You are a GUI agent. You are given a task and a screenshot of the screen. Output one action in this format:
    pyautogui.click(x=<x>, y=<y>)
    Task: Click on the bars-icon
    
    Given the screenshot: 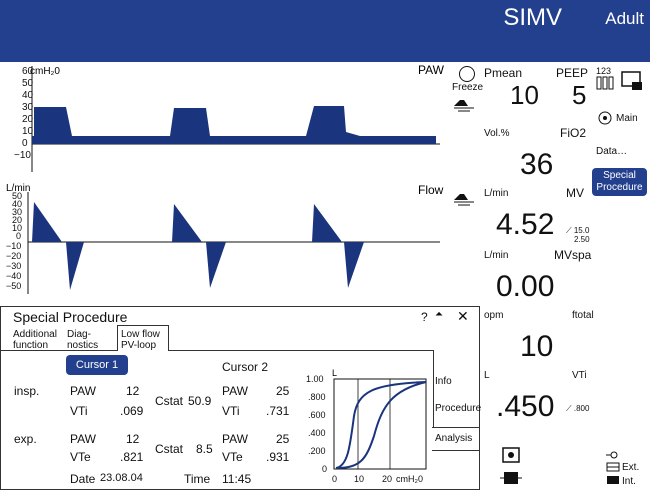 What is the action you would take?
    pyautogui.click(x=606, y=83)
    